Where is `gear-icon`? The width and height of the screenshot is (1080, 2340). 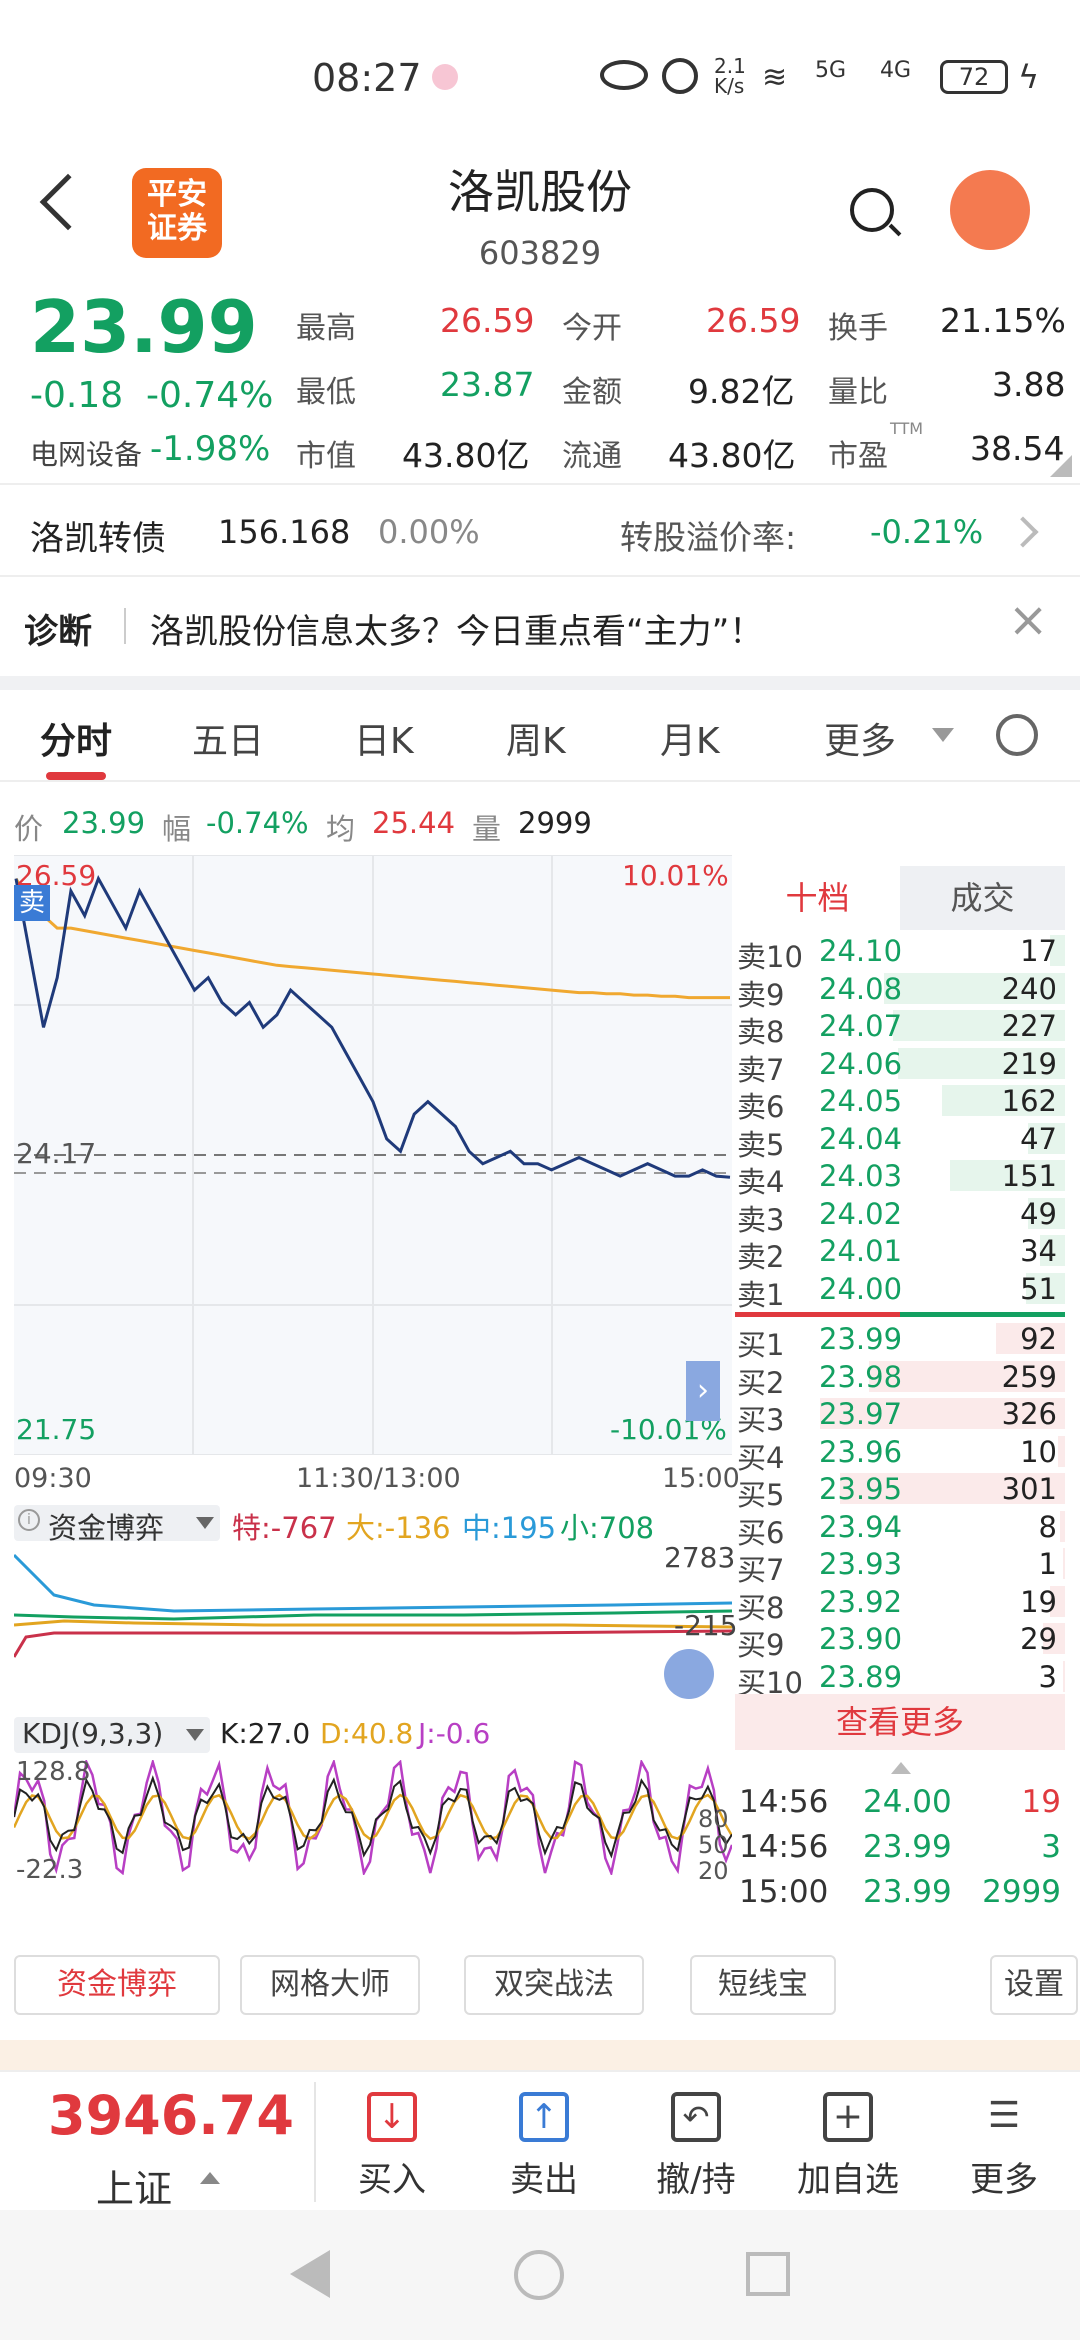
gear-icon is located at coordinates (1017, 735).